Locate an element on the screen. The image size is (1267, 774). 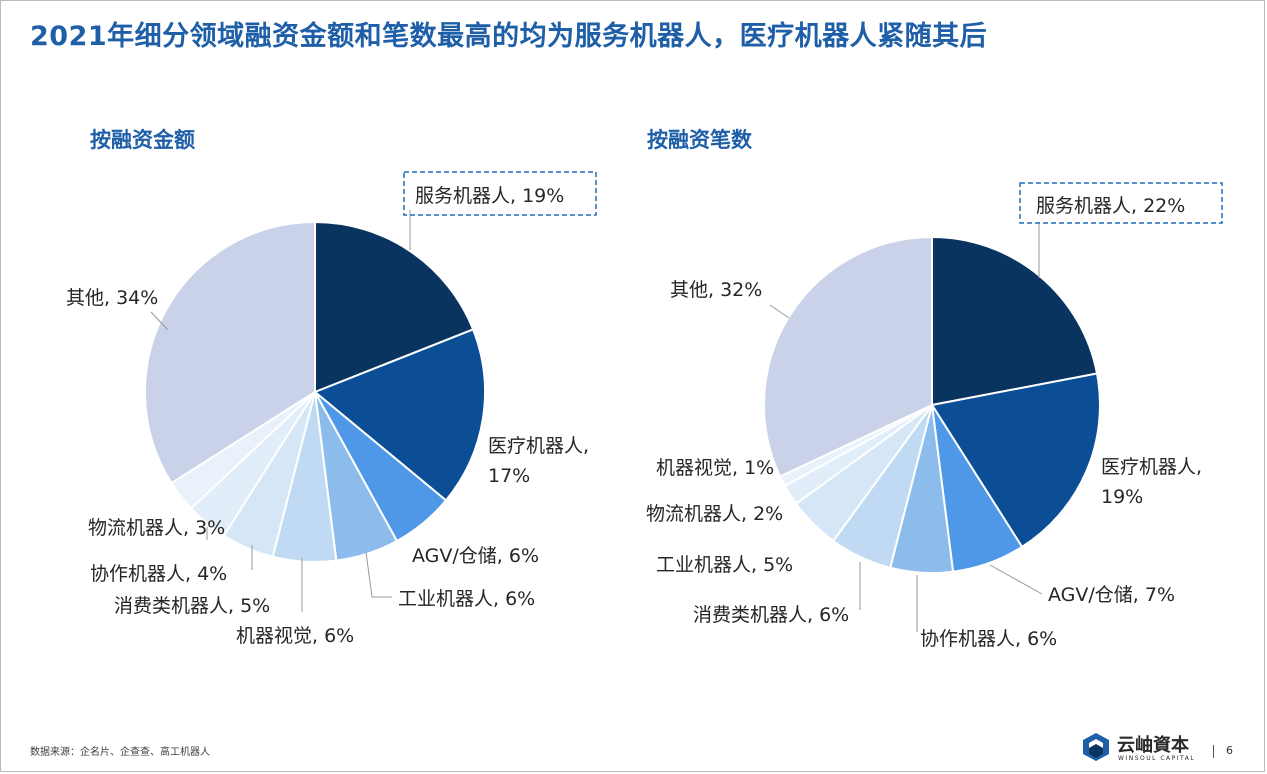
logo-subtext: WINSOUL CAPITAL is located at coordinates (1157, 758).